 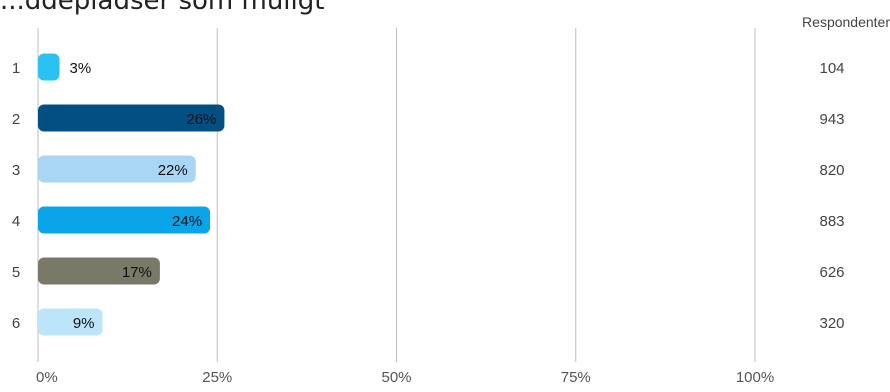 What do you see at coordinates (755, 377) in the screenshot?
I see `x-tick-label: 100%` at bounding box center [755, 377].